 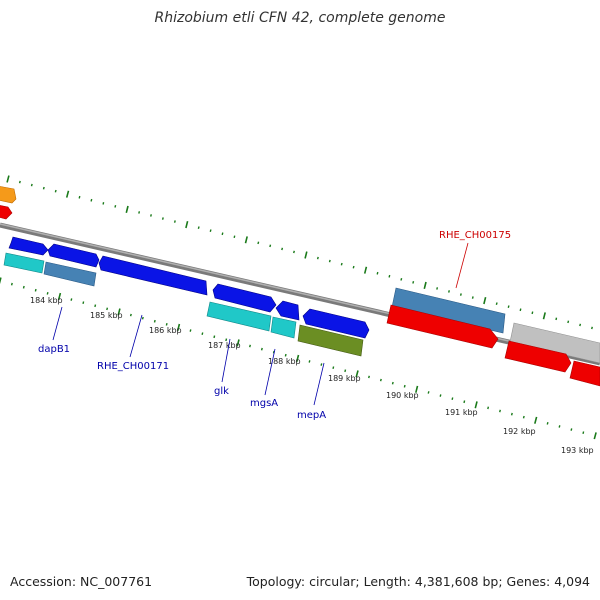 What do you see at coordinates (6, 212) in the screenshot?
I see `gene-red-arrow-left` at bounding box center [6, 212].